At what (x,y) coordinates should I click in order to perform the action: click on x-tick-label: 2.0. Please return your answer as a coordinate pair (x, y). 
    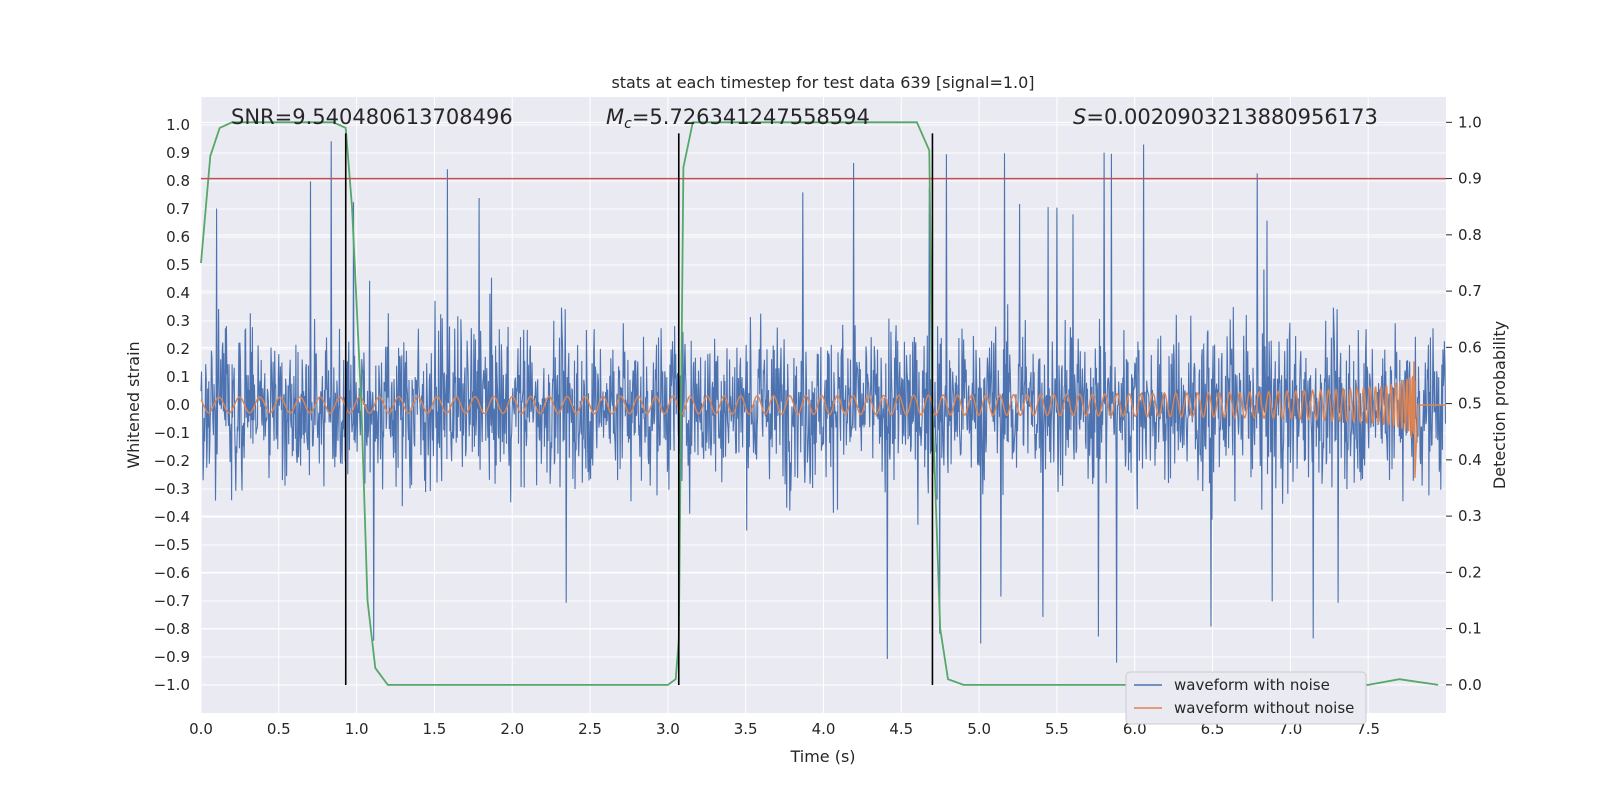
    Looking at the image, I should click on (512, 729).